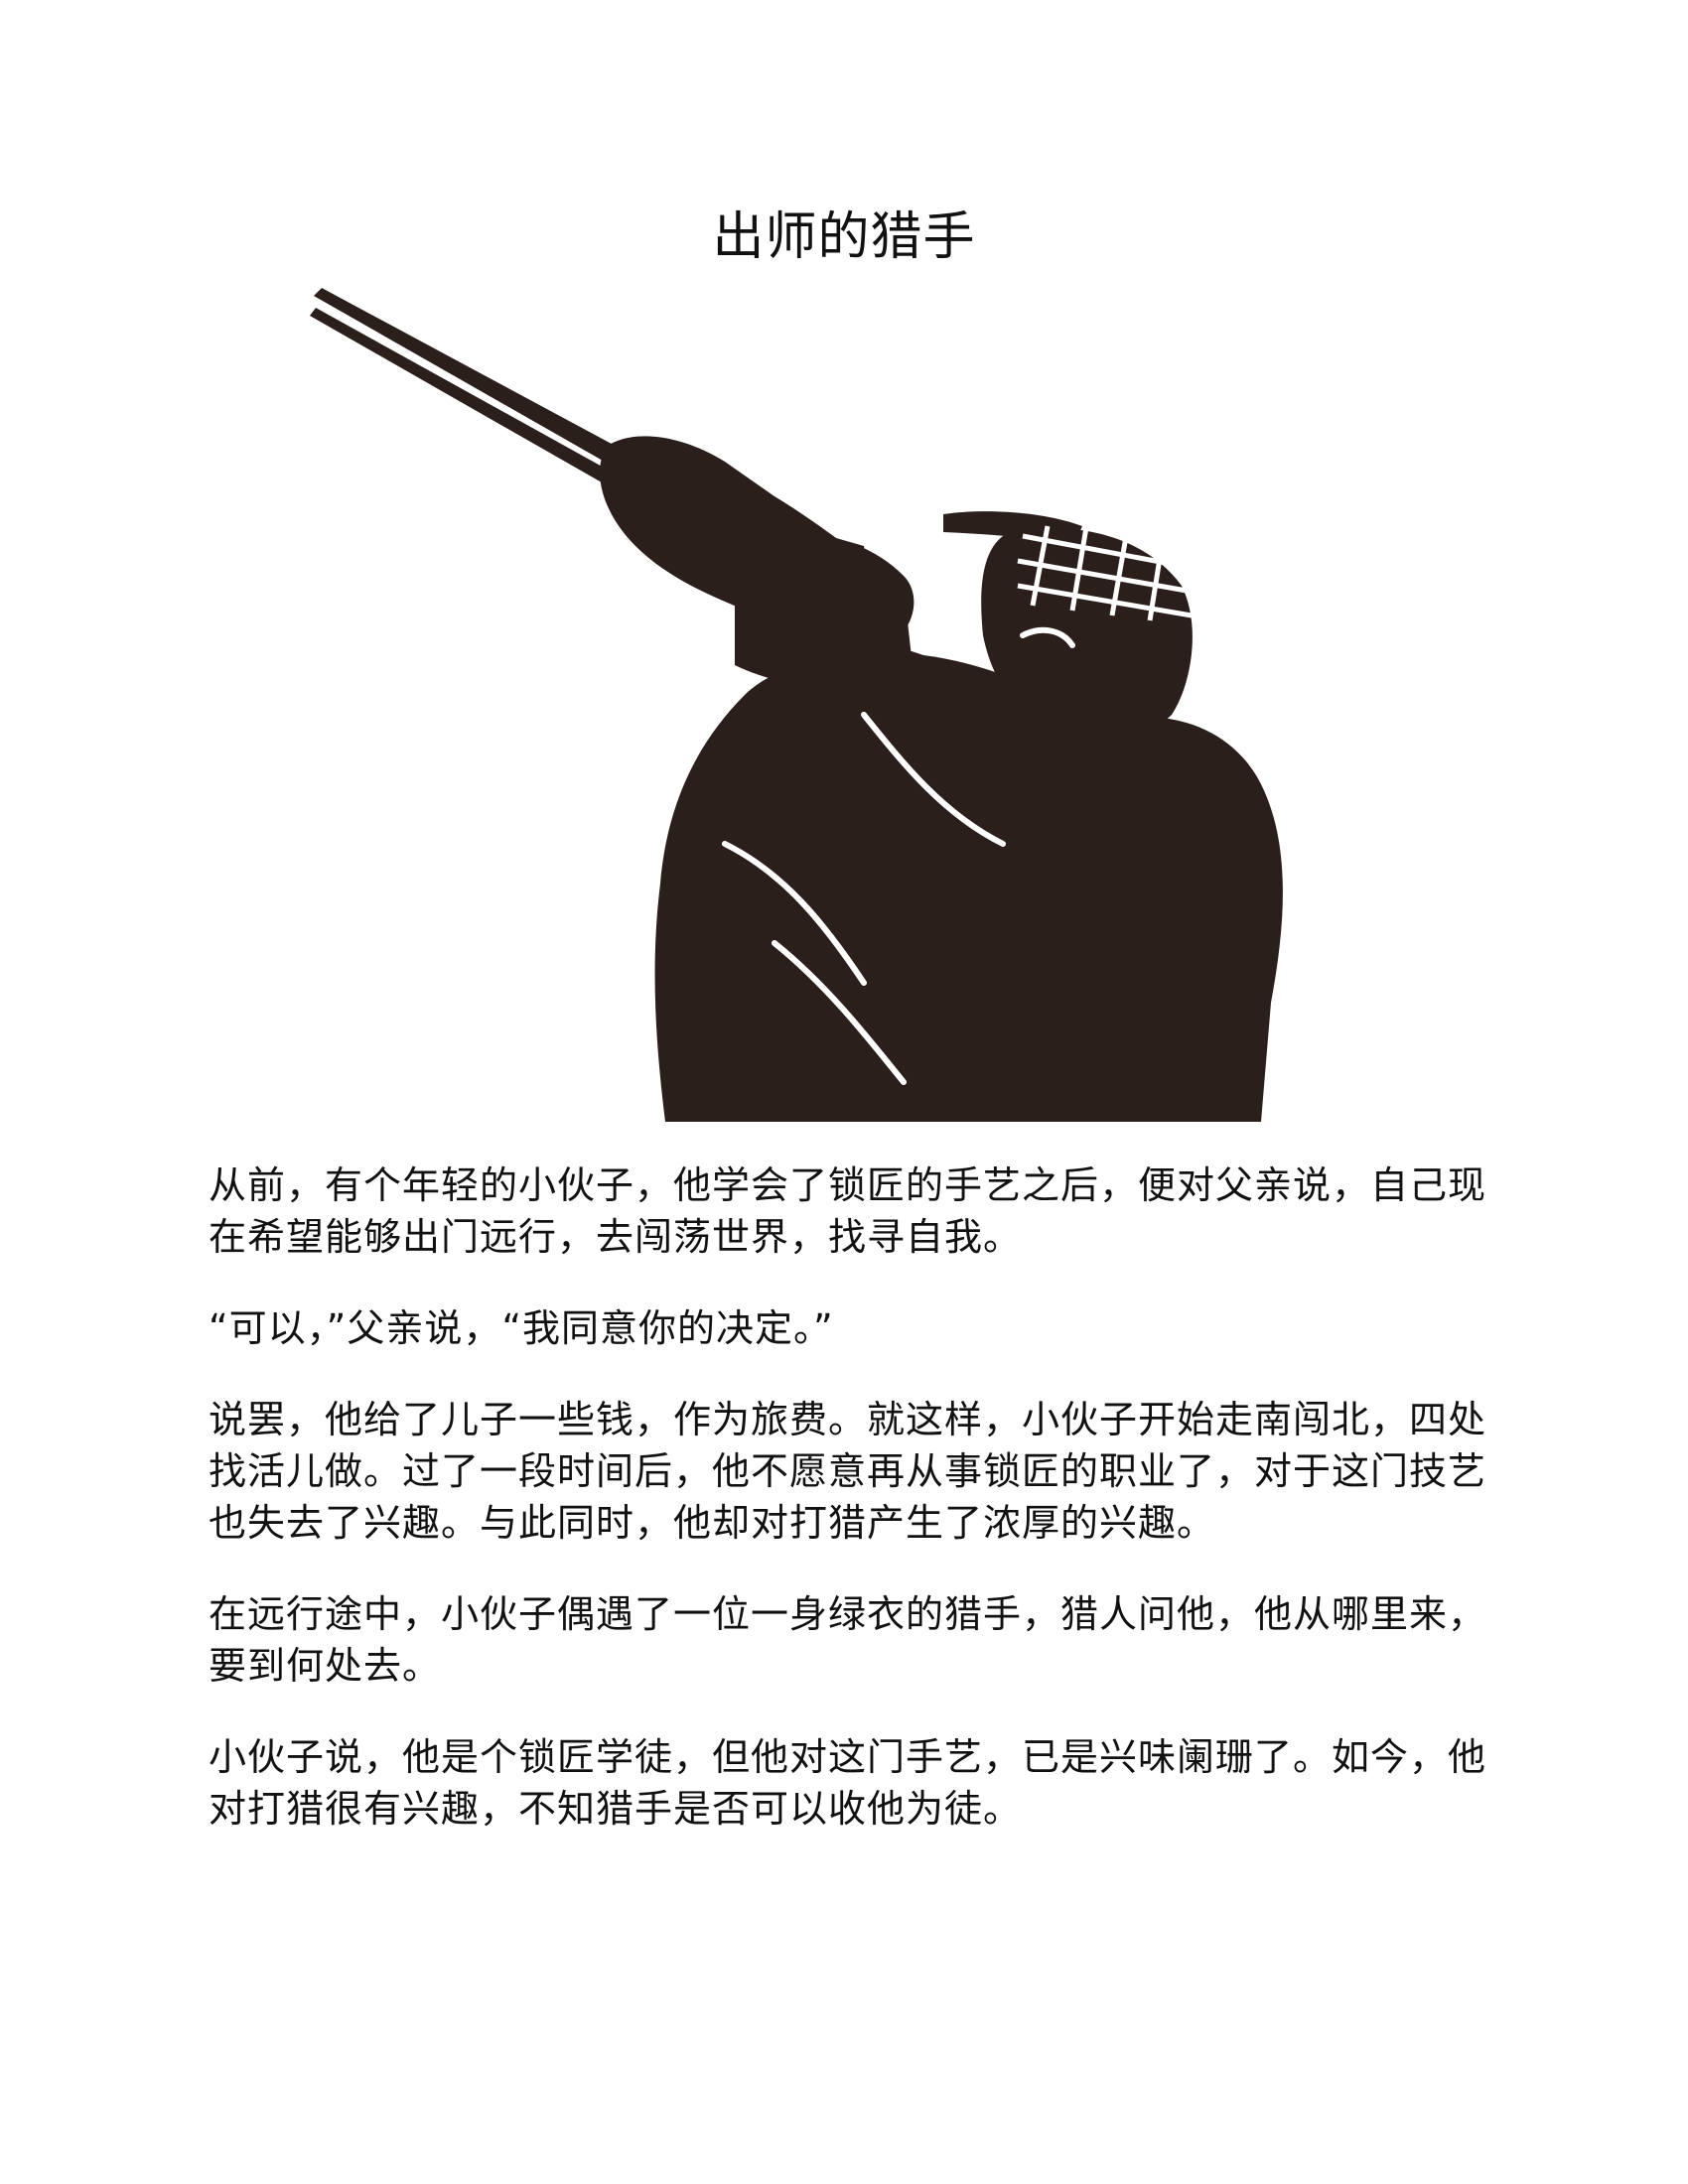 This screenshot has width=1688, height=2184. I want to click on story-title: 出师的猎手, so click(844, 237).